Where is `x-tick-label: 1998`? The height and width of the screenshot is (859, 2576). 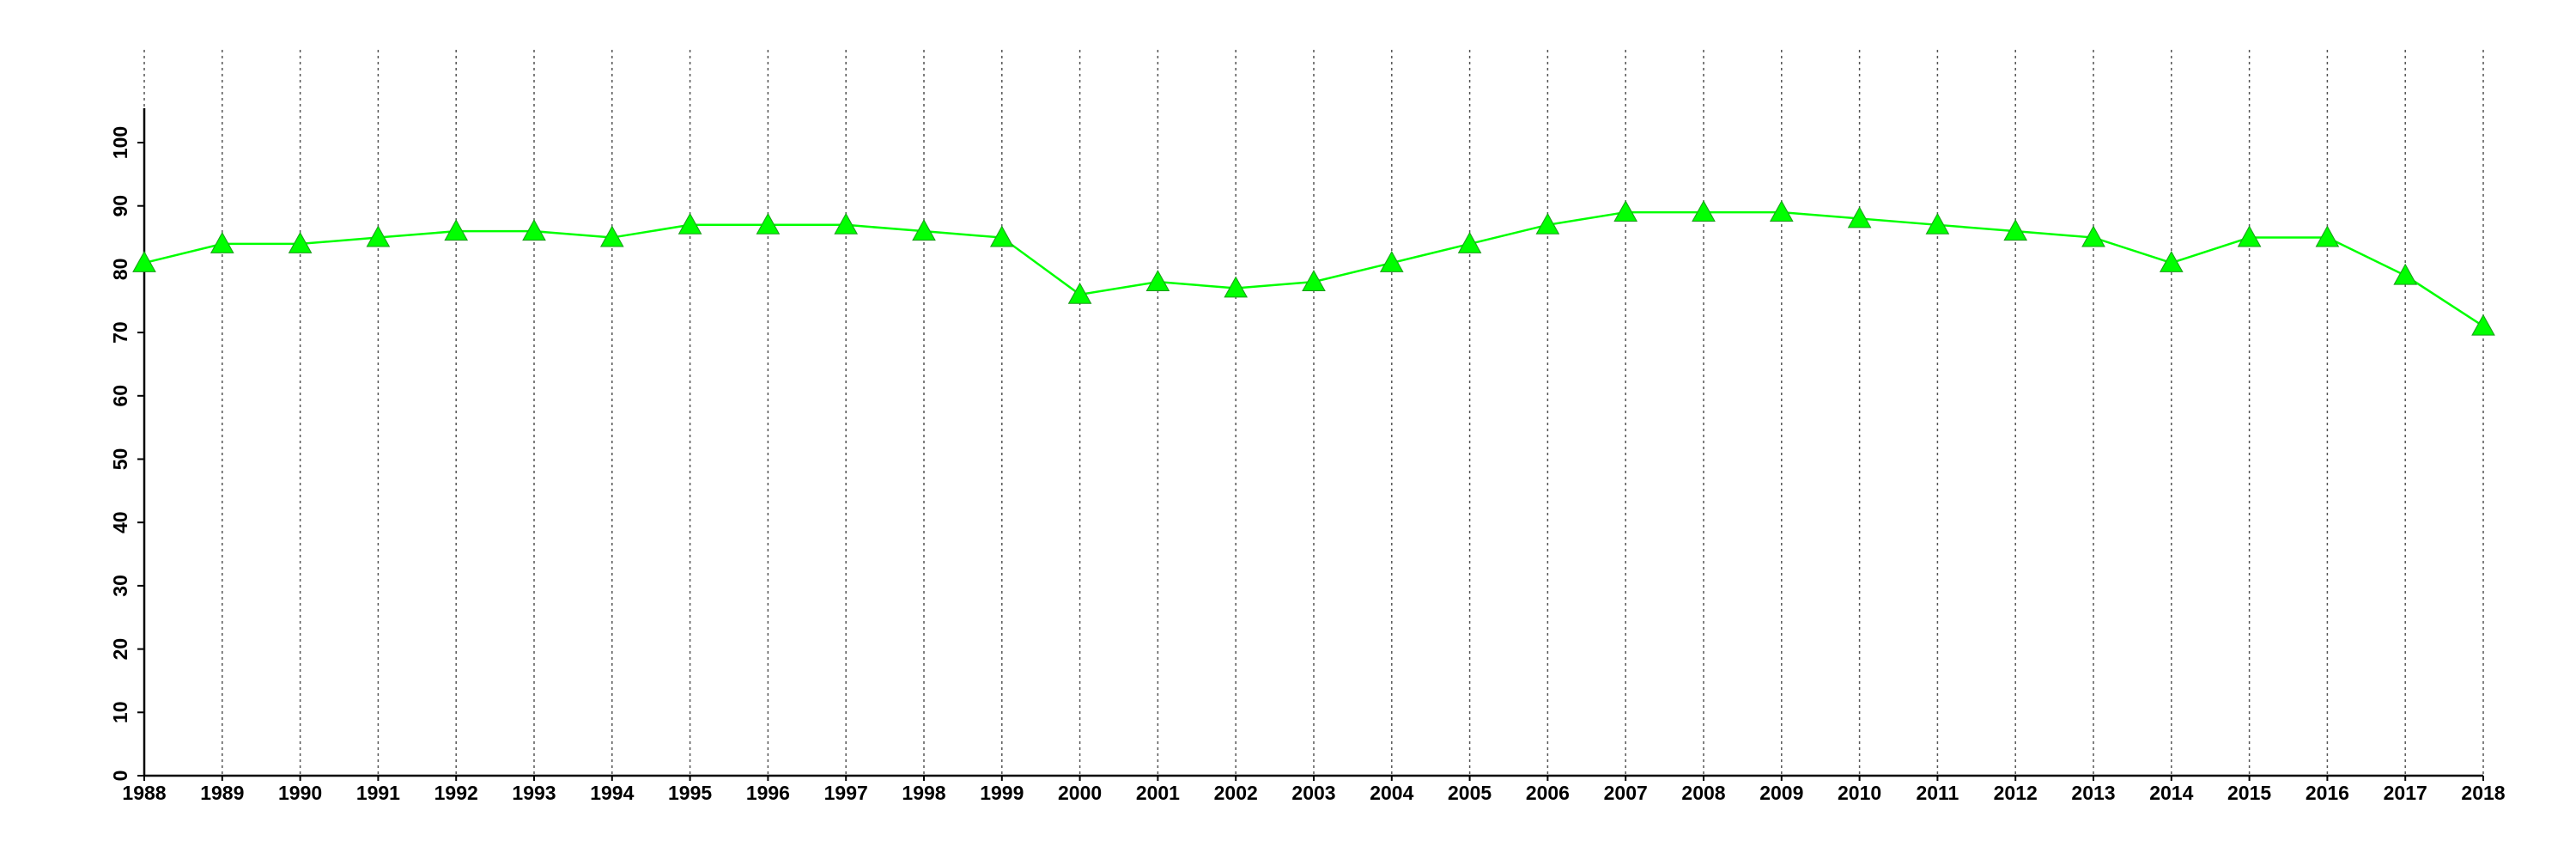
x-tick-label: 1998 is located at coordinates (924, 793).